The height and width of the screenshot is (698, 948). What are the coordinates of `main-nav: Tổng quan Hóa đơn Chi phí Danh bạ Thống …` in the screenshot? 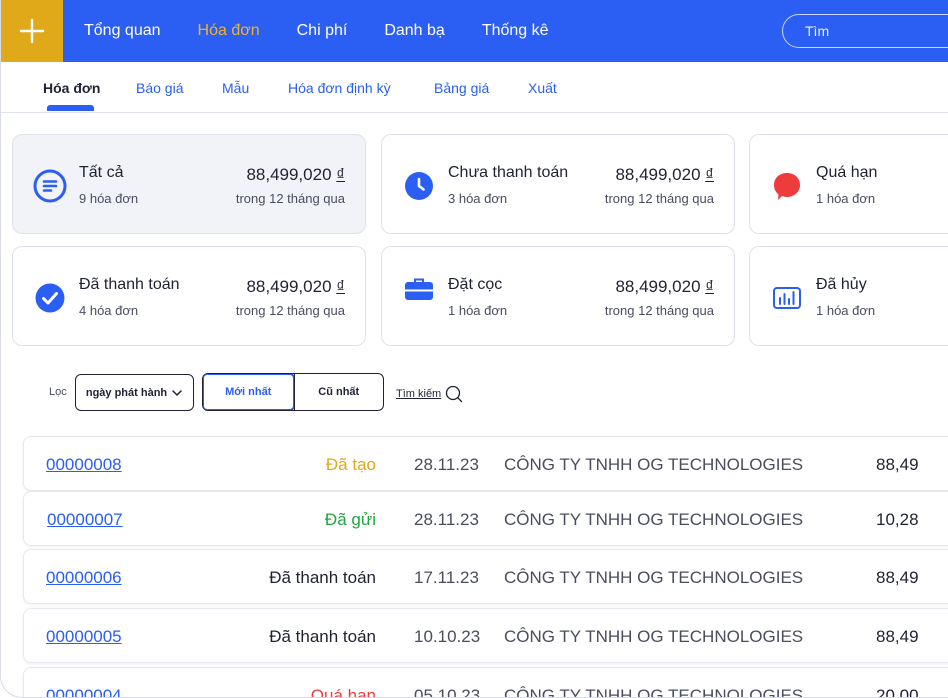 It's located at (335, 31).